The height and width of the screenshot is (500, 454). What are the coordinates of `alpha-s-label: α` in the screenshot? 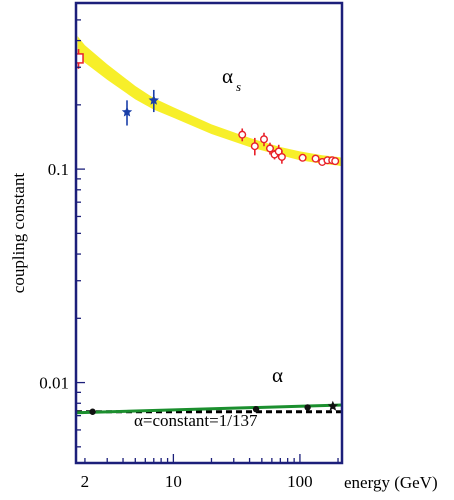 It's located at (227, 76).